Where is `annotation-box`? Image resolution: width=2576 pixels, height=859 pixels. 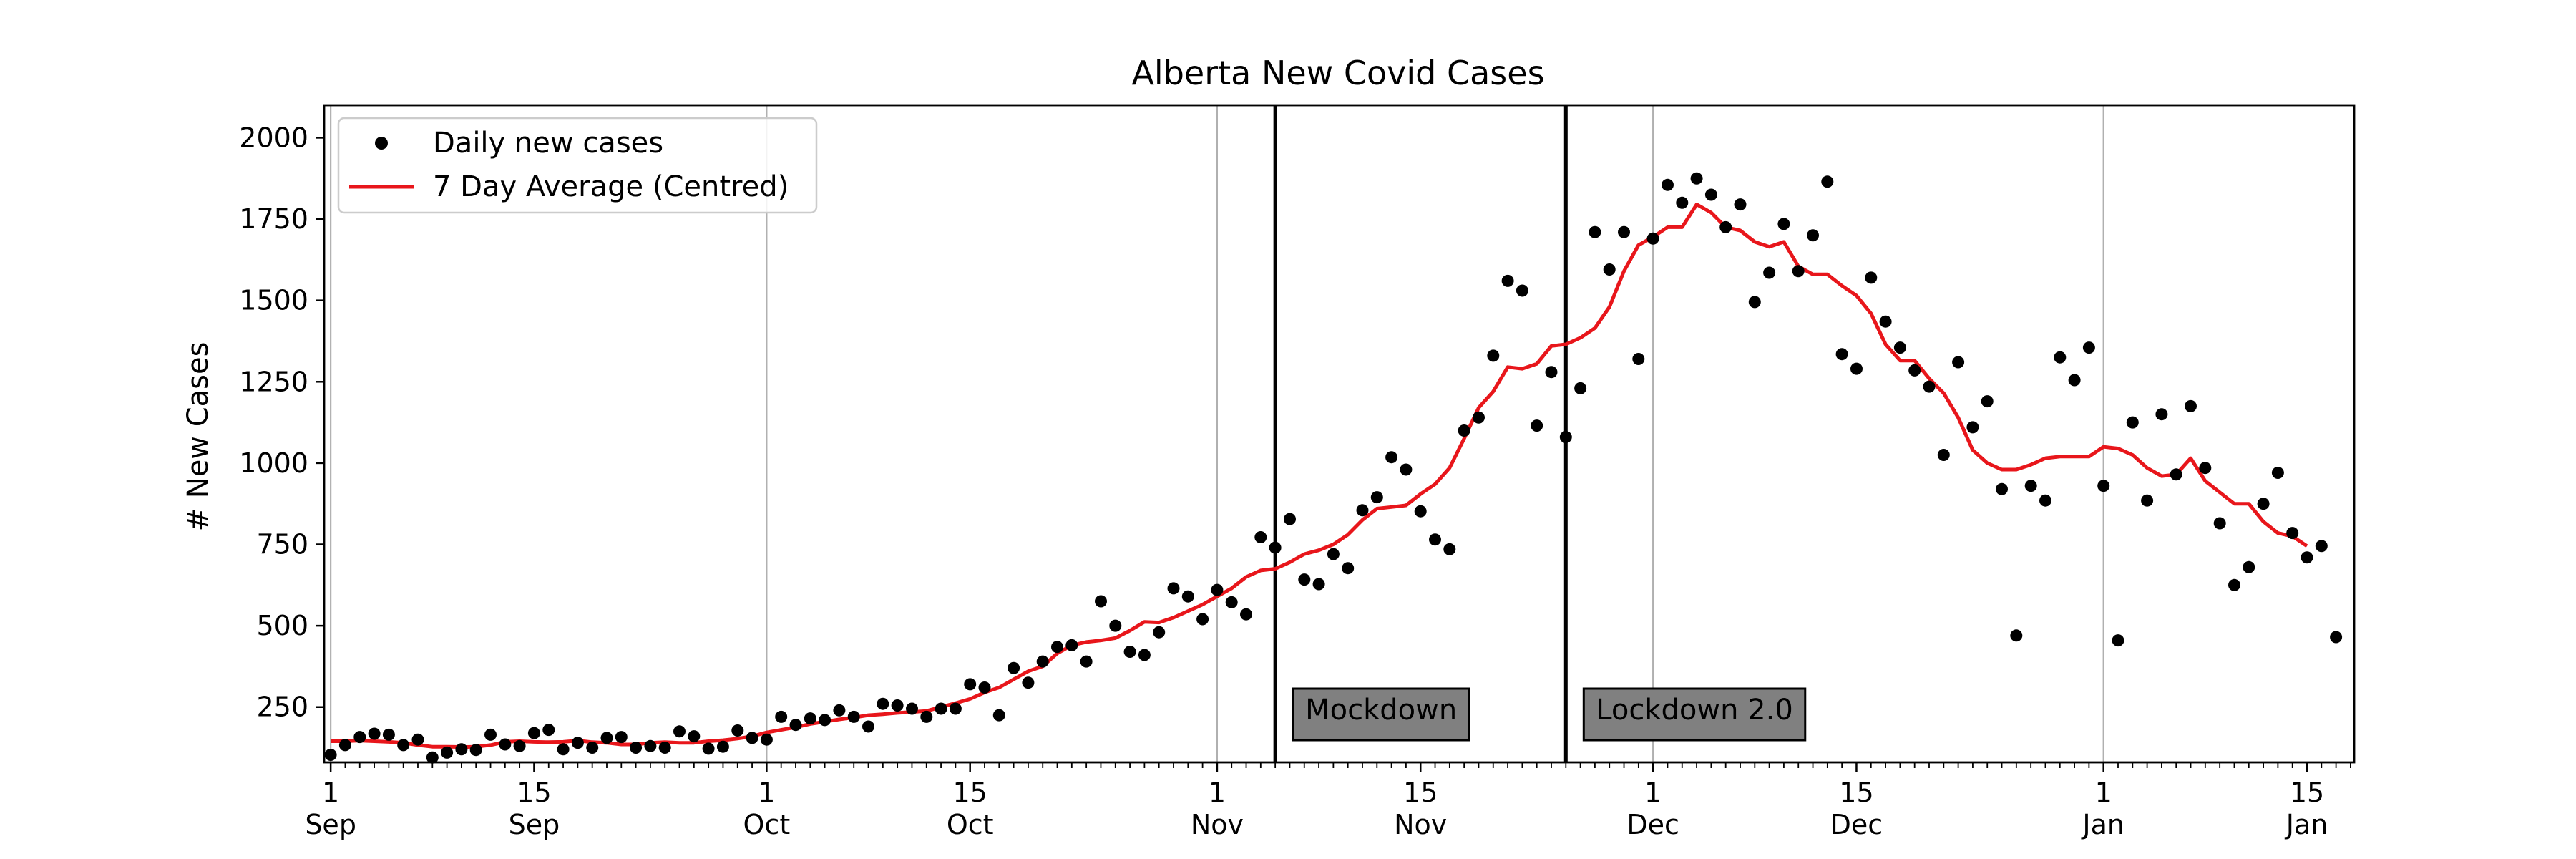
annotation-box is located at coordinates (1694, 714).